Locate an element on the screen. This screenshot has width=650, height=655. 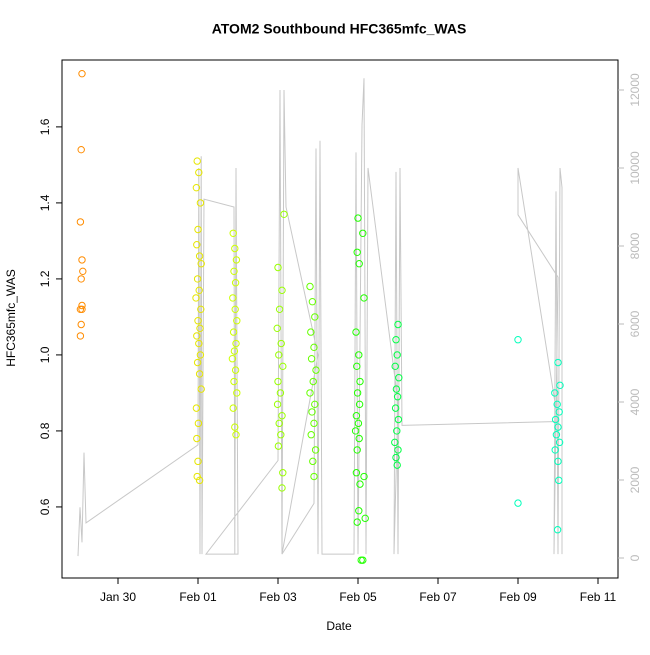
x-tick-label: Feb 07 is located at coordinates (438, 597).